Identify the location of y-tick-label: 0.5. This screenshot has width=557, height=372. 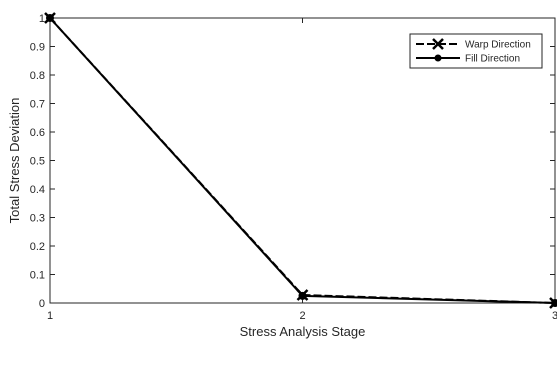
(37, 162).